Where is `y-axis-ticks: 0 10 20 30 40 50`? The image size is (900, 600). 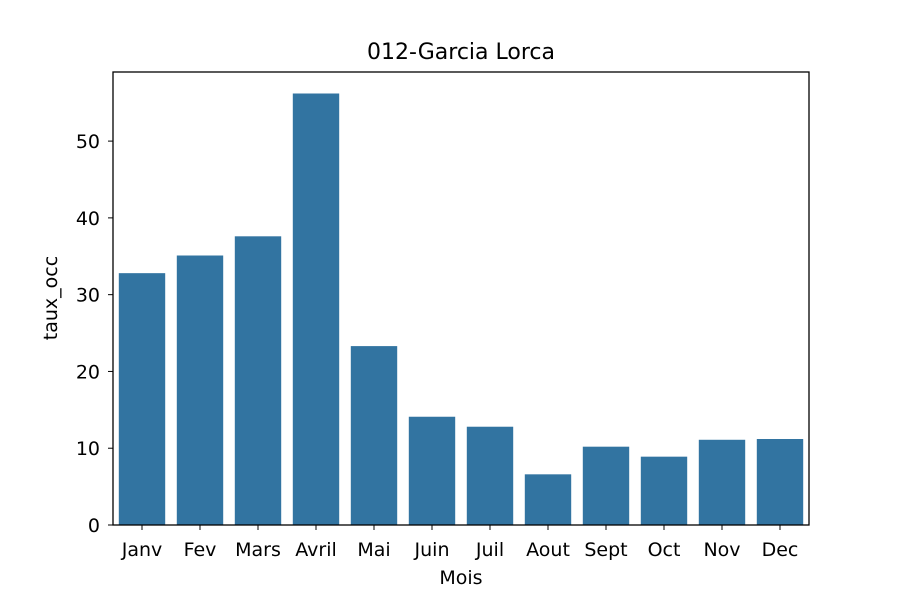
y-axis-ticks: 0 10 20 30 40 50 is located at coordinates (94, 334).